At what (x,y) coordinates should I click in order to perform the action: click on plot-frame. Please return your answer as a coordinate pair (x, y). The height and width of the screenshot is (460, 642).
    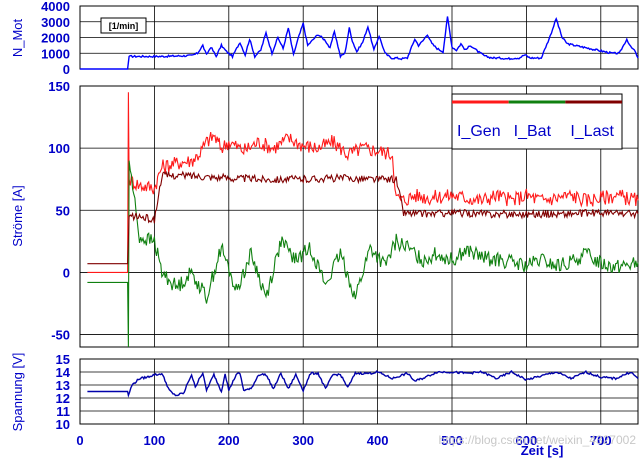
    Looking at the image, I should click on (359, 391).